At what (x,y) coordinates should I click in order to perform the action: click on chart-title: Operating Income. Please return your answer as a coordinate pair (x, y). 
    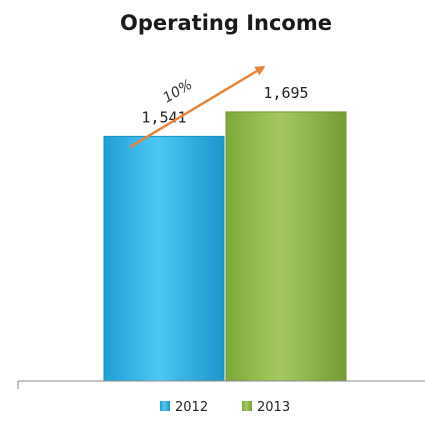
    Looking at the image, I should click on (226, 23).